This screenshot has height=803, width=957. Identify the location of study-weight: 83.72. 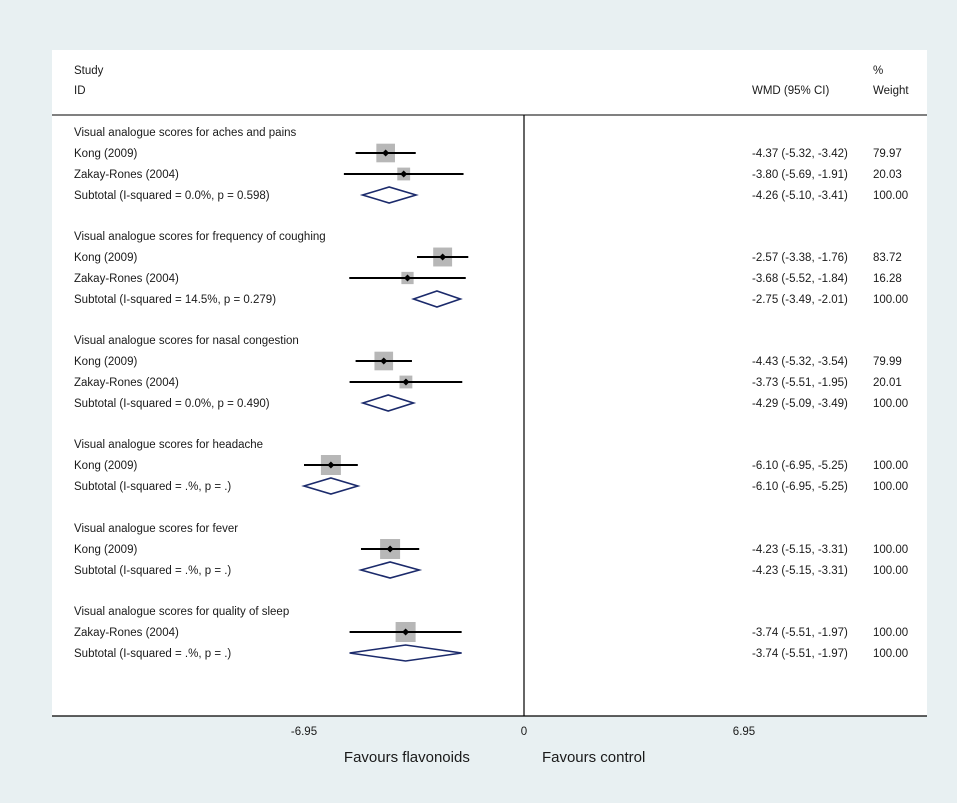
(887, 258).